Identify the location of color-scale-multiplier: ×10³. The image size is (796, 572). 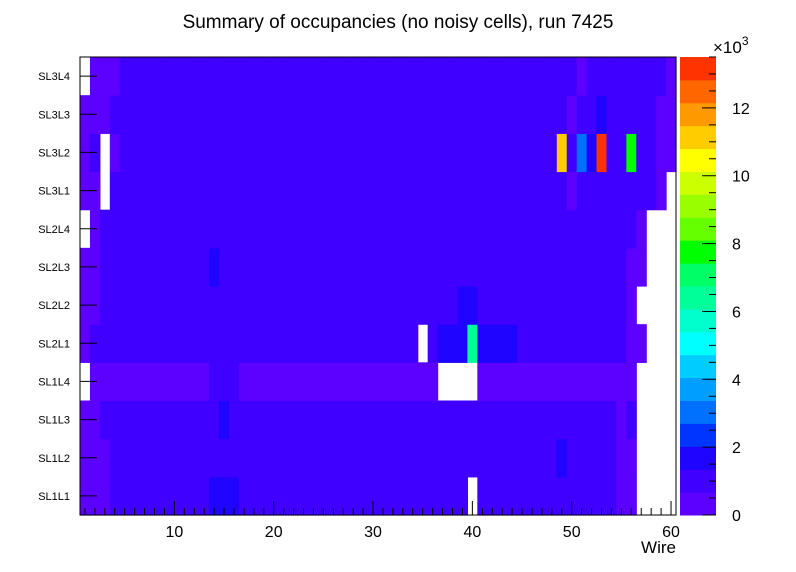
(731, 45).